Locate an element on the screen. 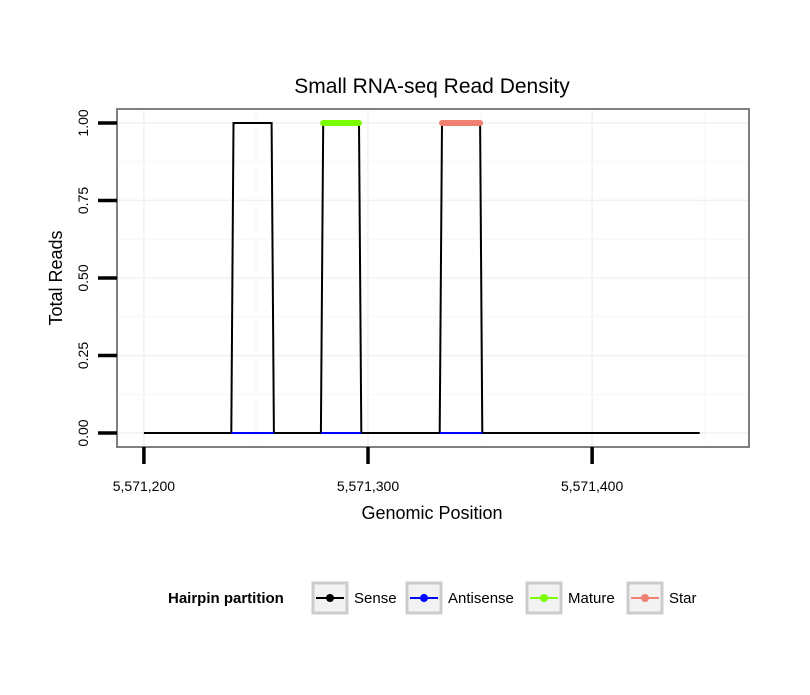  legend-point-mature is located at coordinates (544, 598).